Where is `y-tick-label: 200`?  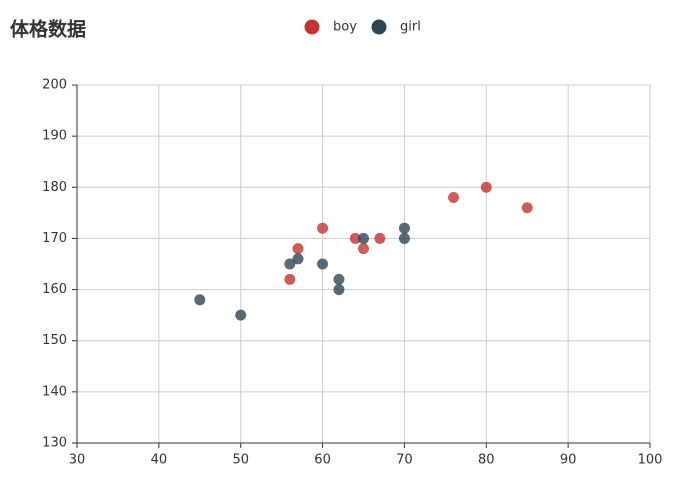 y-tick-label: 200 is located at coordinates (54, 85).